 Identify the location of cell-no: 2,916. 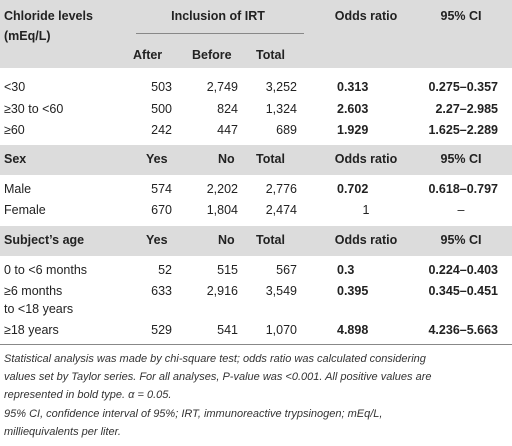
(222, 291).